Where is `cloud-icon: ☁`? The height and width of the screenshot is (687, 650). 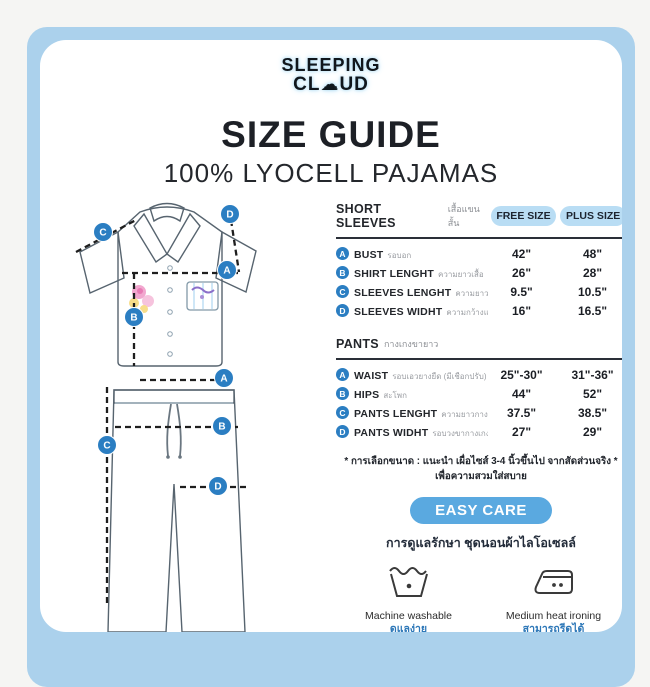
cloud-icon: ☁ is located at coordinates (330, 83).